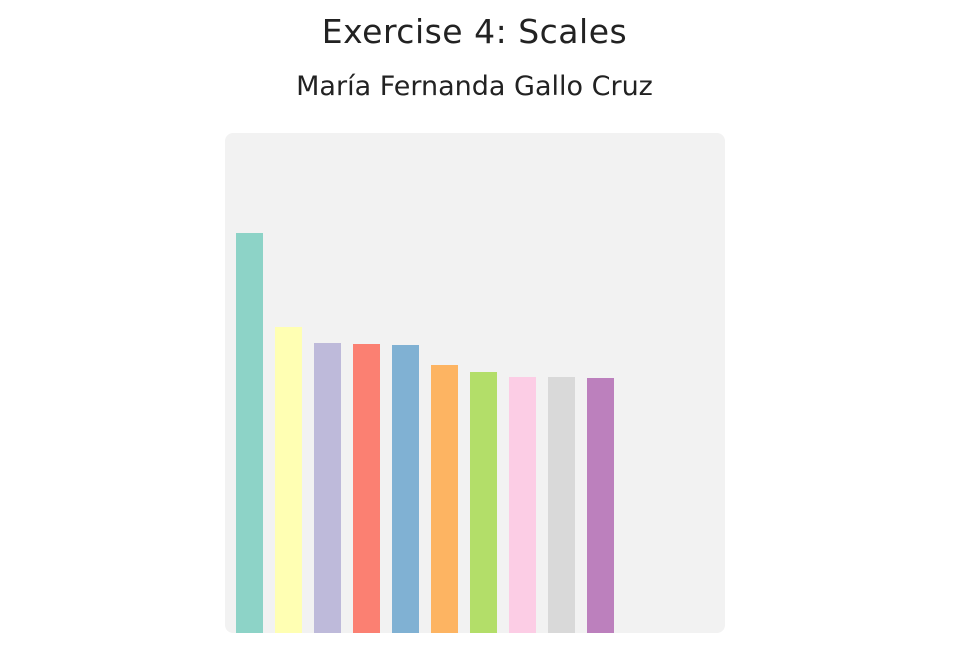  What do you see at coordinates (474, 86) in the screenshot?
I see `page-subtitle: María Fernanda Gallo Cruz` at bounding box center [474, 86].